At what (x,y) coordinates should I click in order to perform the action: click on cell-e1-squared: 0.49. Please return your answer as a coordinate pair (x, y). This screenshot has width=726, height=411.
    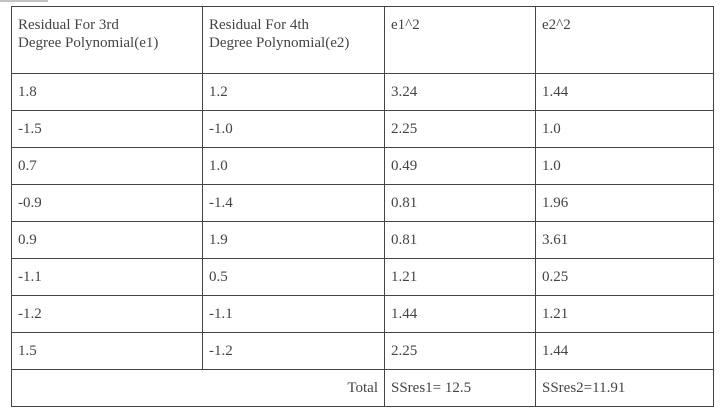
    Looking at the image, I should click on (460, 166).